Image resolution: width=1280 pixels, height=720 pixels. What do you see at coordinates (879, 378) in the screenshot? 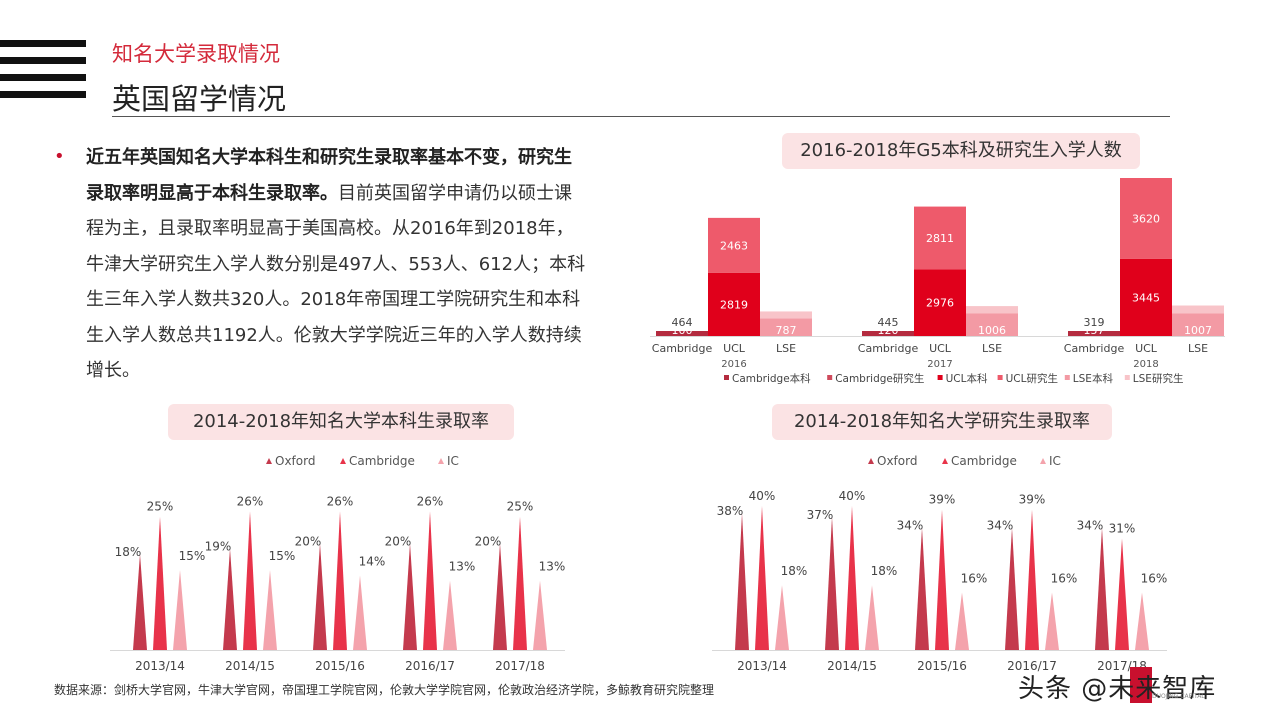
I see `legend-label: Cambridge研究生` at bounding box center [879, 378].